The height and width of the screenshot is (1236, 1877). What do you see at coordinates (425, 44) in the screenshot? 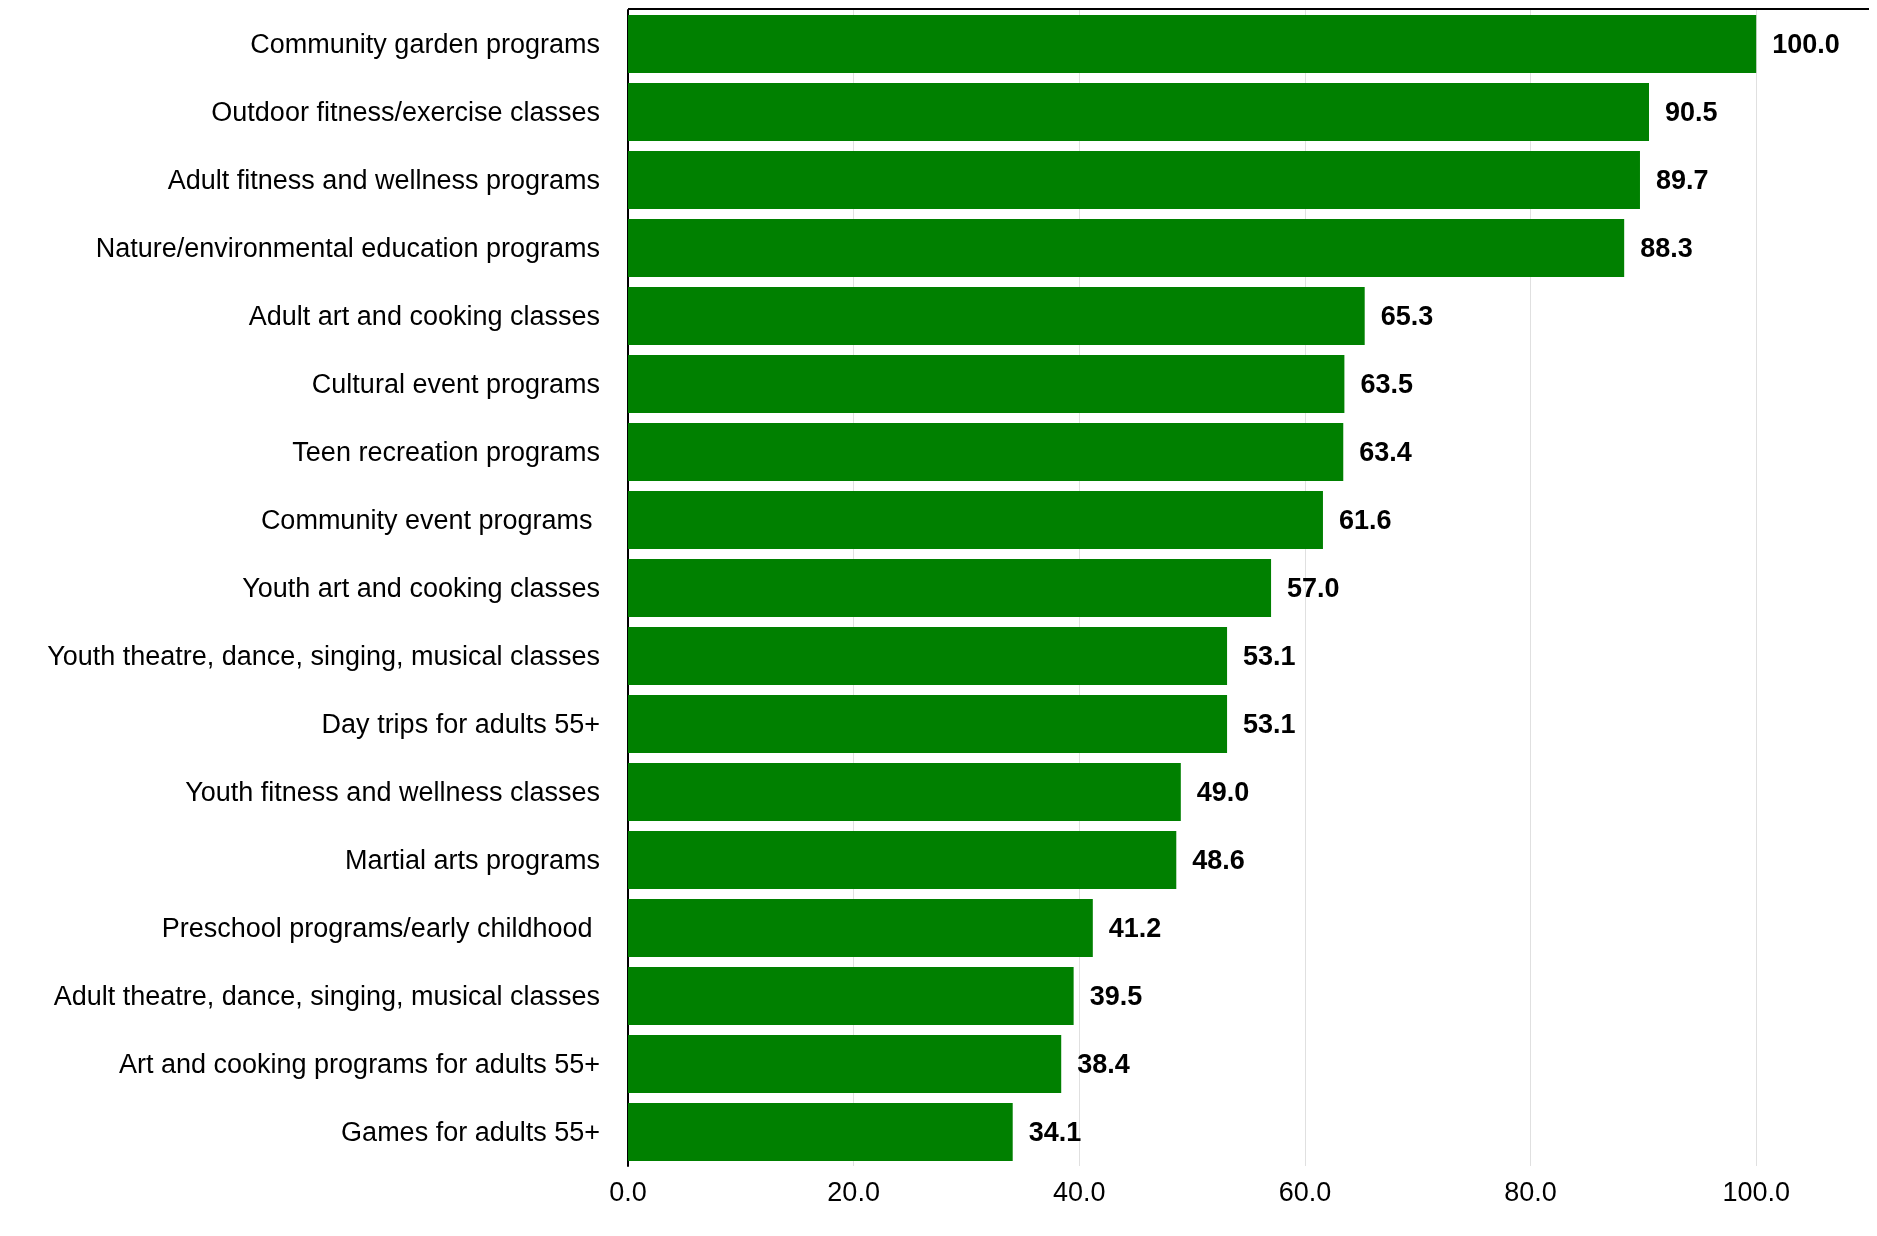
I see `y-tick-label: Community garden programs` at bounding box center [425, 44].